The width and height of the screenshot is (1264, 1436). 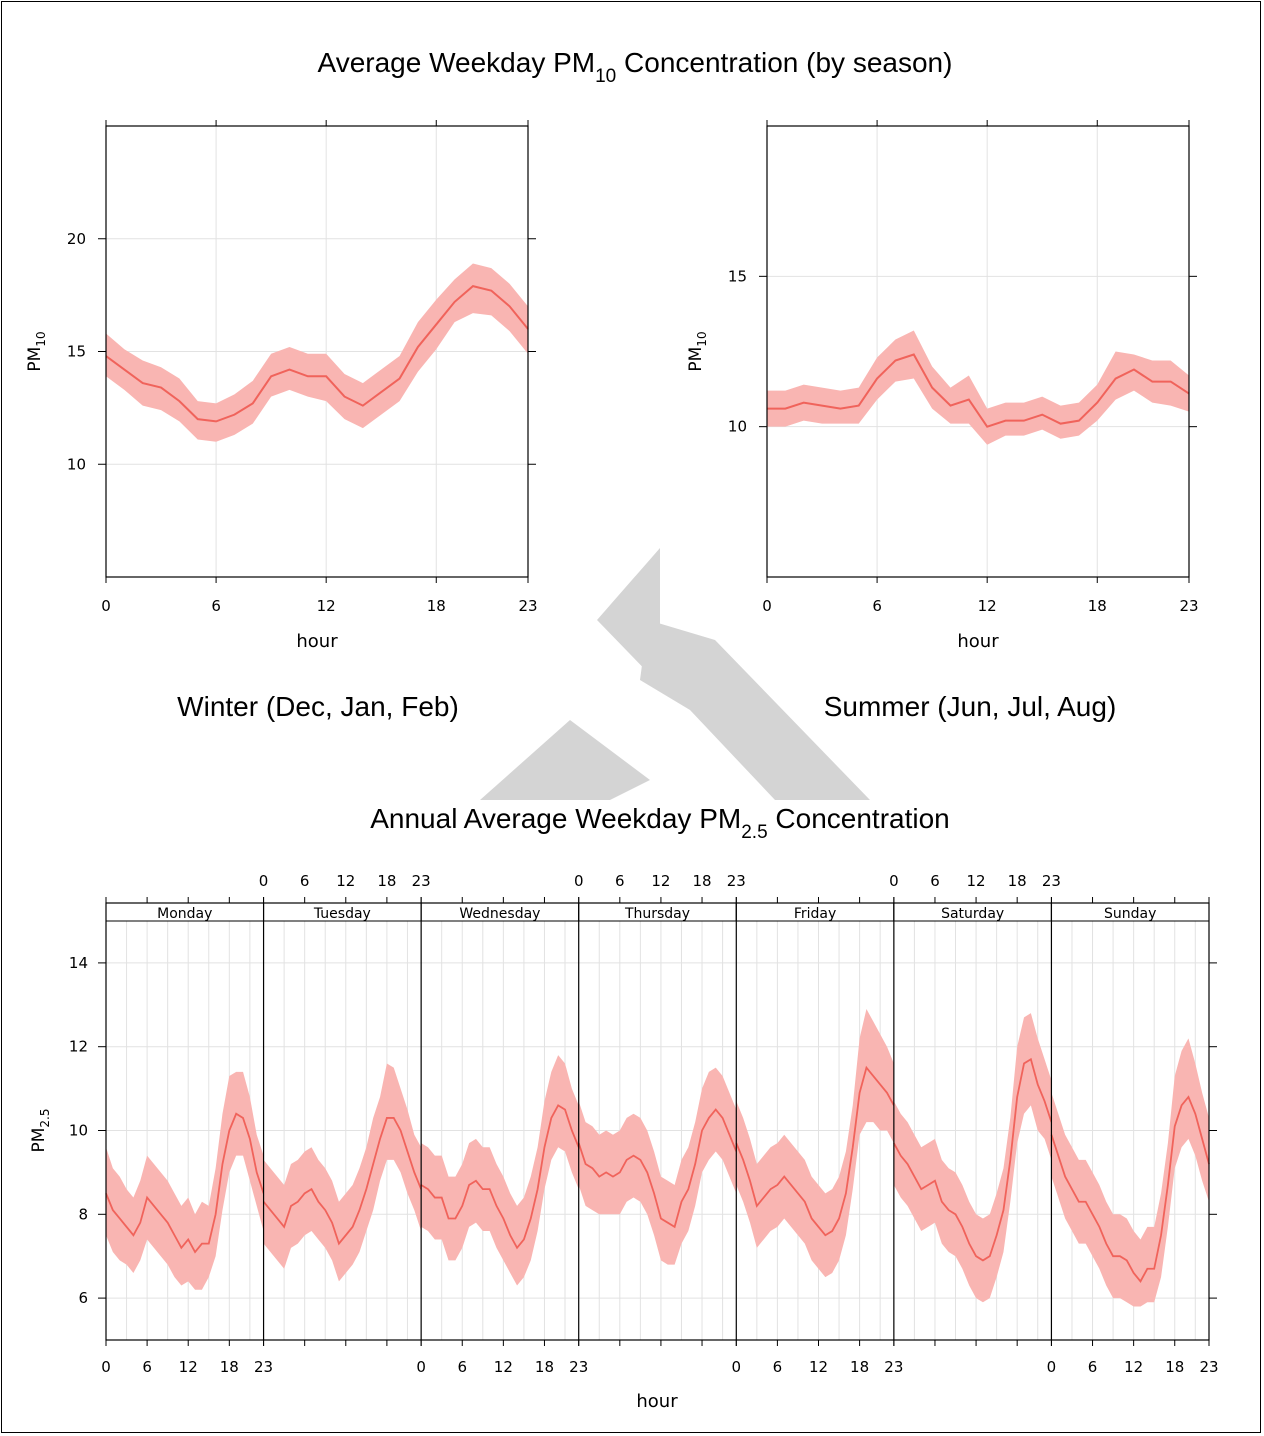 I want to click on strip-label: Thursday, so click(x=657, y=914).